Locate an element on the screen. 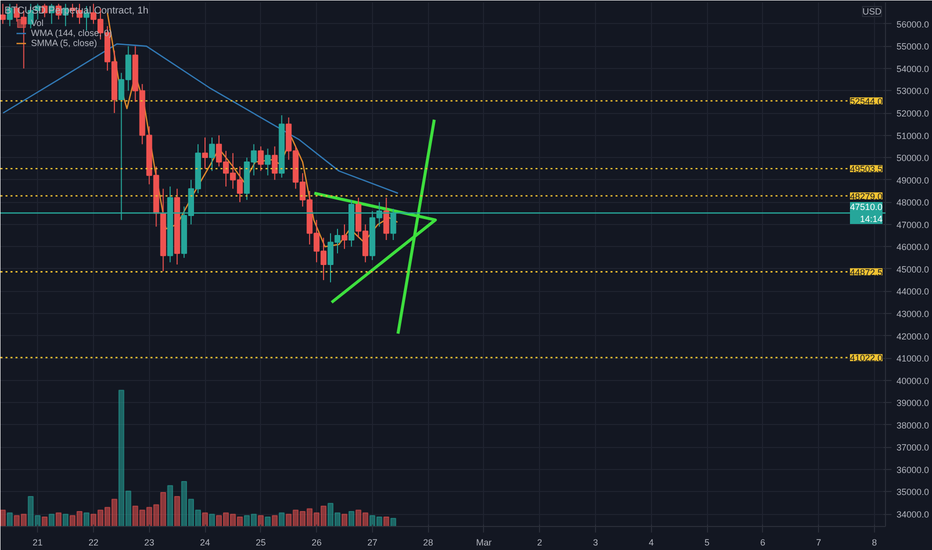 This screenshot has width=932, height=550. y-tick-label: 34000.0 is located at coordinates (913, 515).